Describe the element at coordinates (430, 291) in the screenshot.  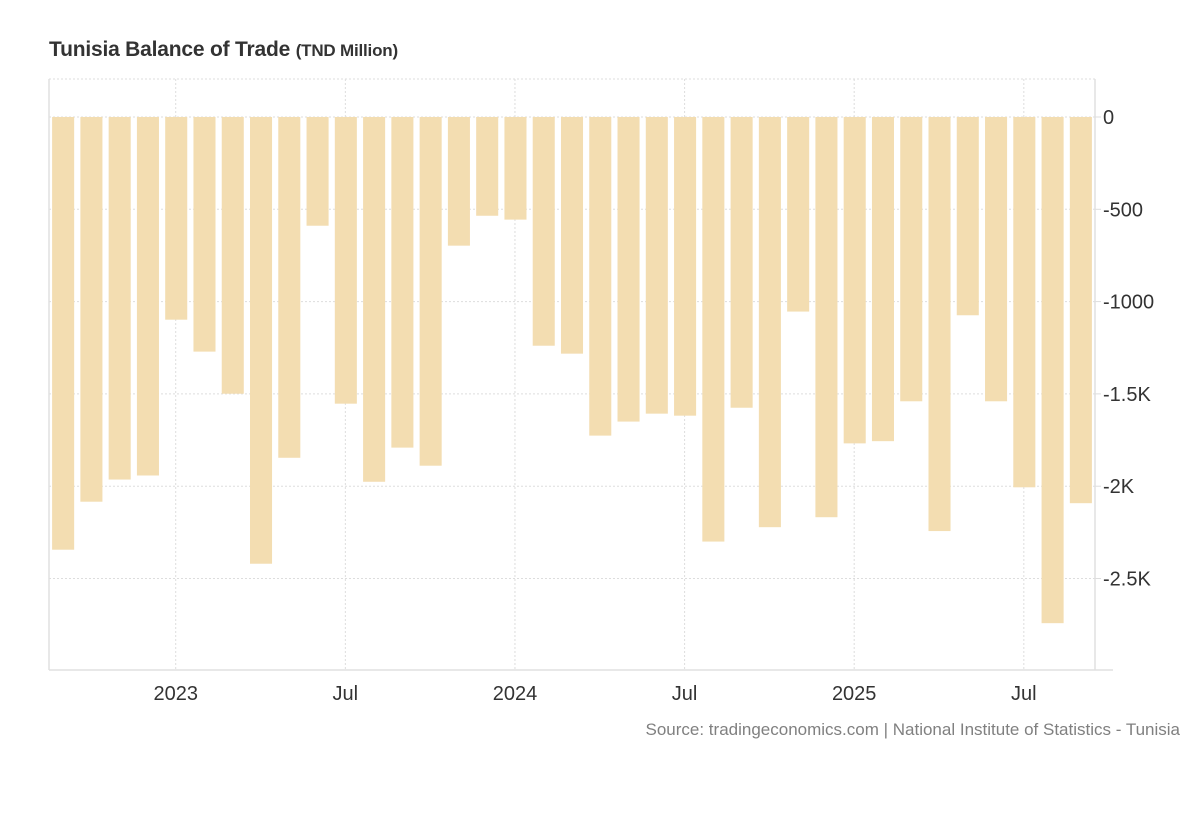
I see `bar-oct-2023` at that location.